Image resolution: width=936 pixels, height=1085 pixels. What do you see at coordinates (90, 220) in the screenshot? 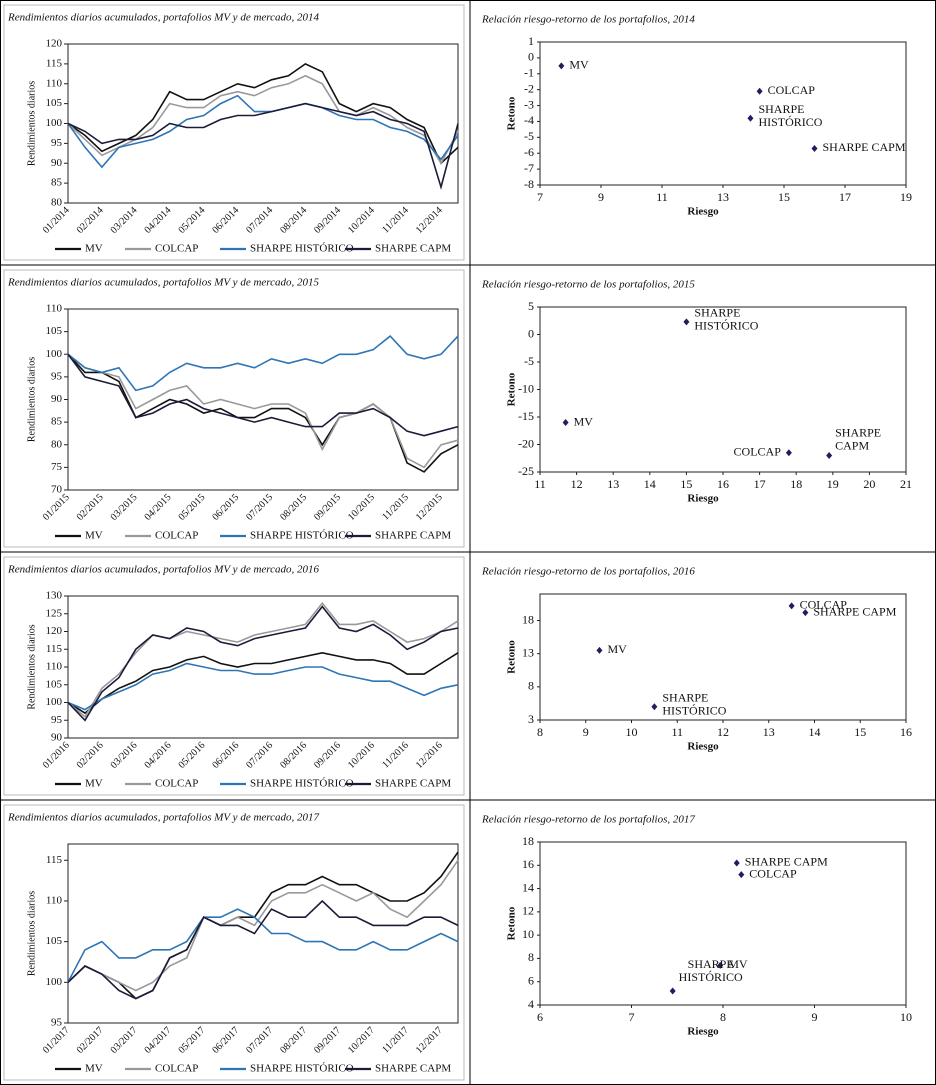
I see `x-tick-label: 02/2014` at bounding box center [90, 220].